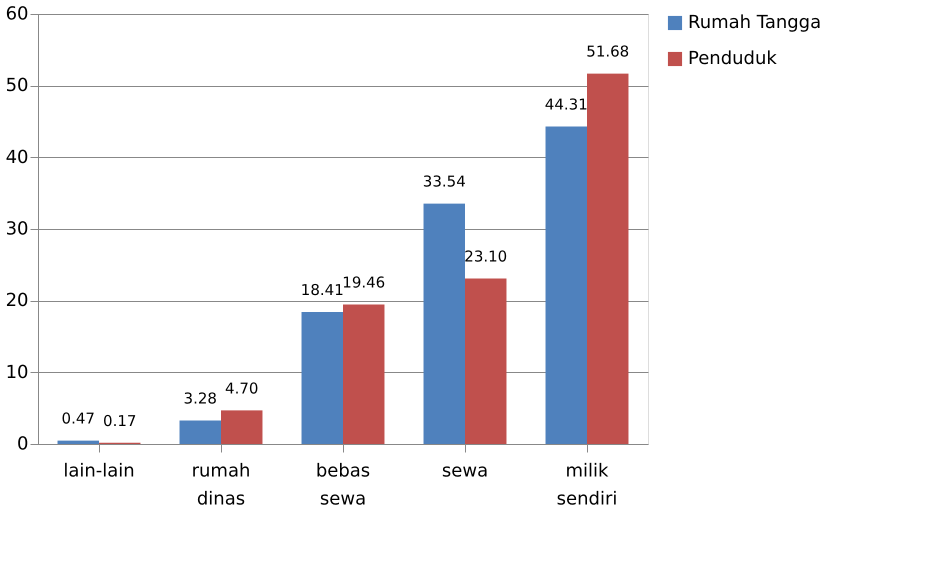  I want to click on data-label: 33.54, so click(444, 181).